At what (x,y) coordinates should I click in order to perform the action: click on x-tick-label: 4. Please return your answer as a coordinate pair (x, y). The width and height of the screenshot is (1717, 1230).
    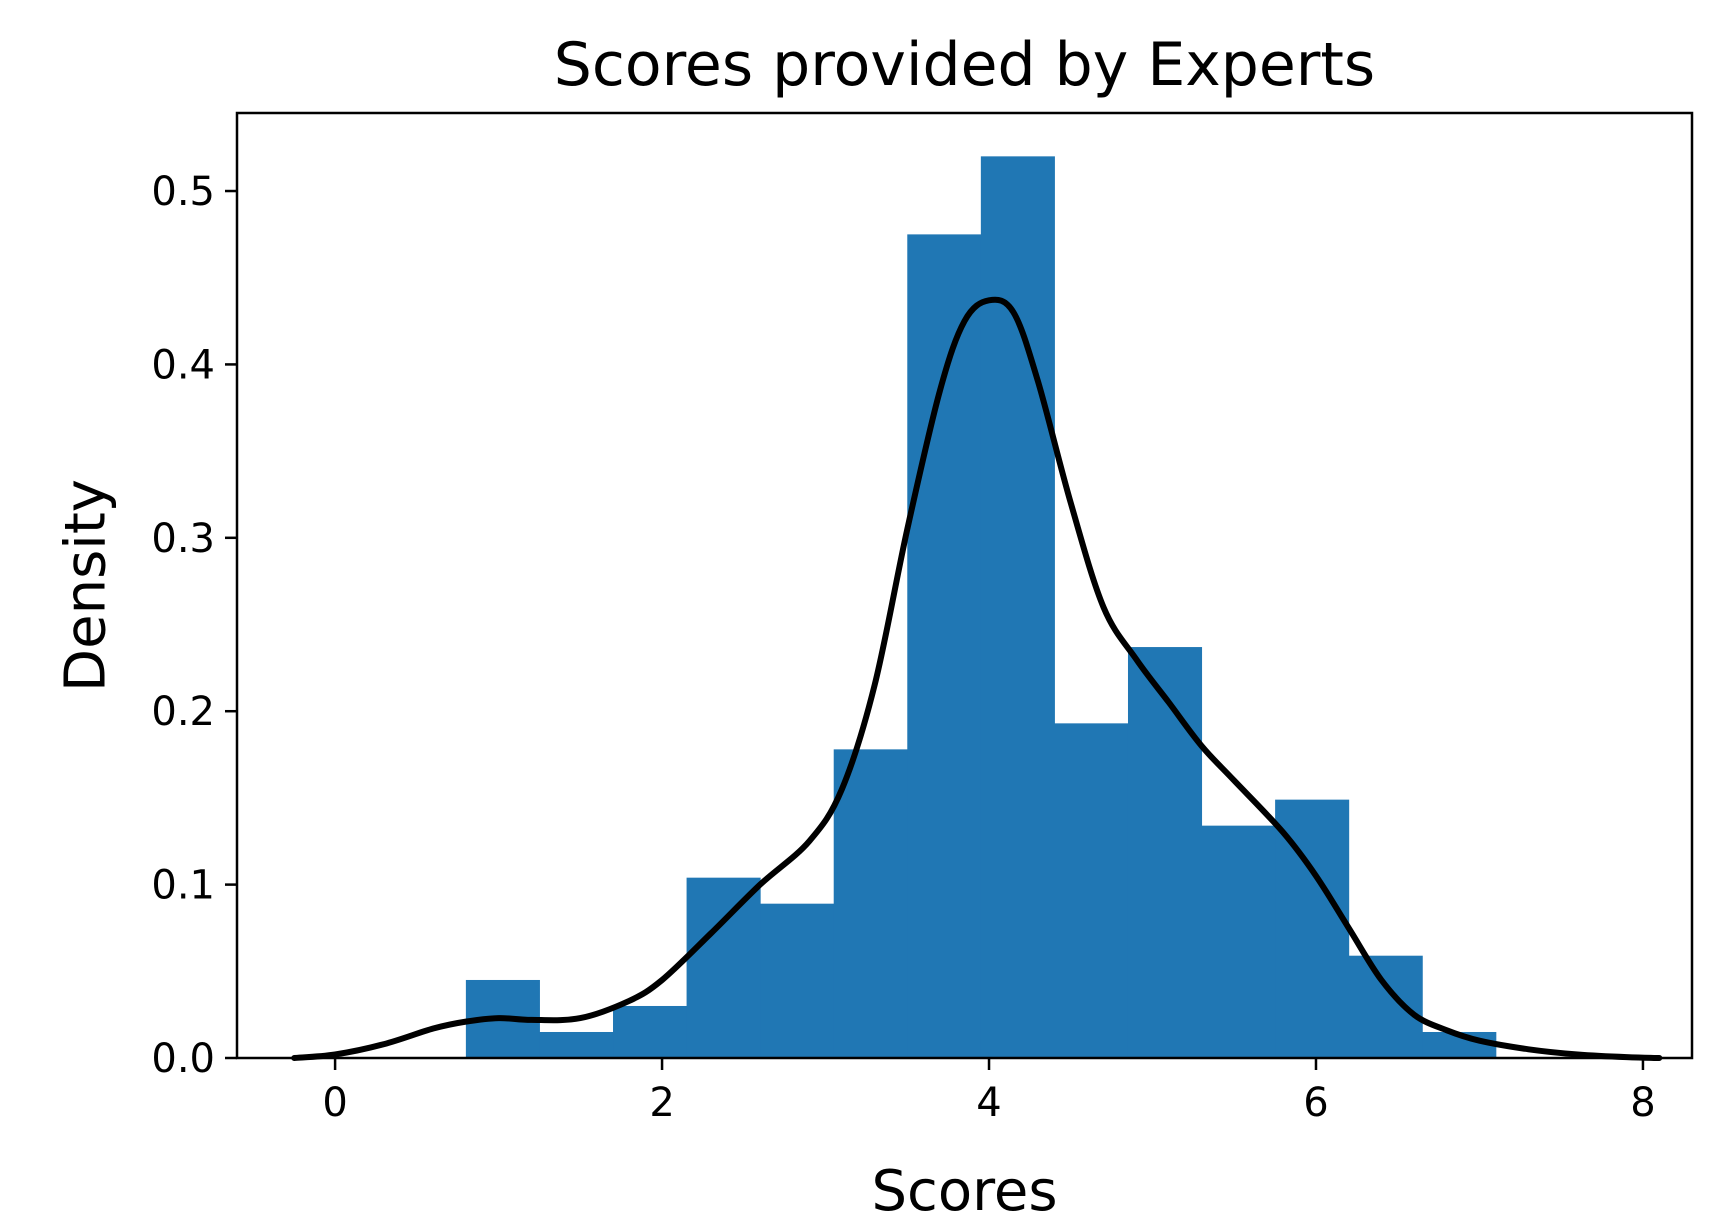
    Looking at the image, I should click on (988, 1103).